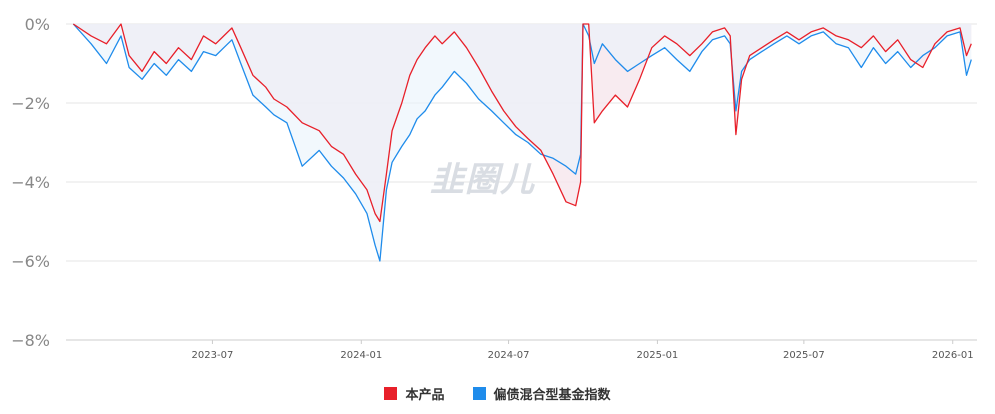  What do you see at coordinates (30, 103) in the screenshot?
I see `y-tick-label: −2%` at bounding box center [30, 103].